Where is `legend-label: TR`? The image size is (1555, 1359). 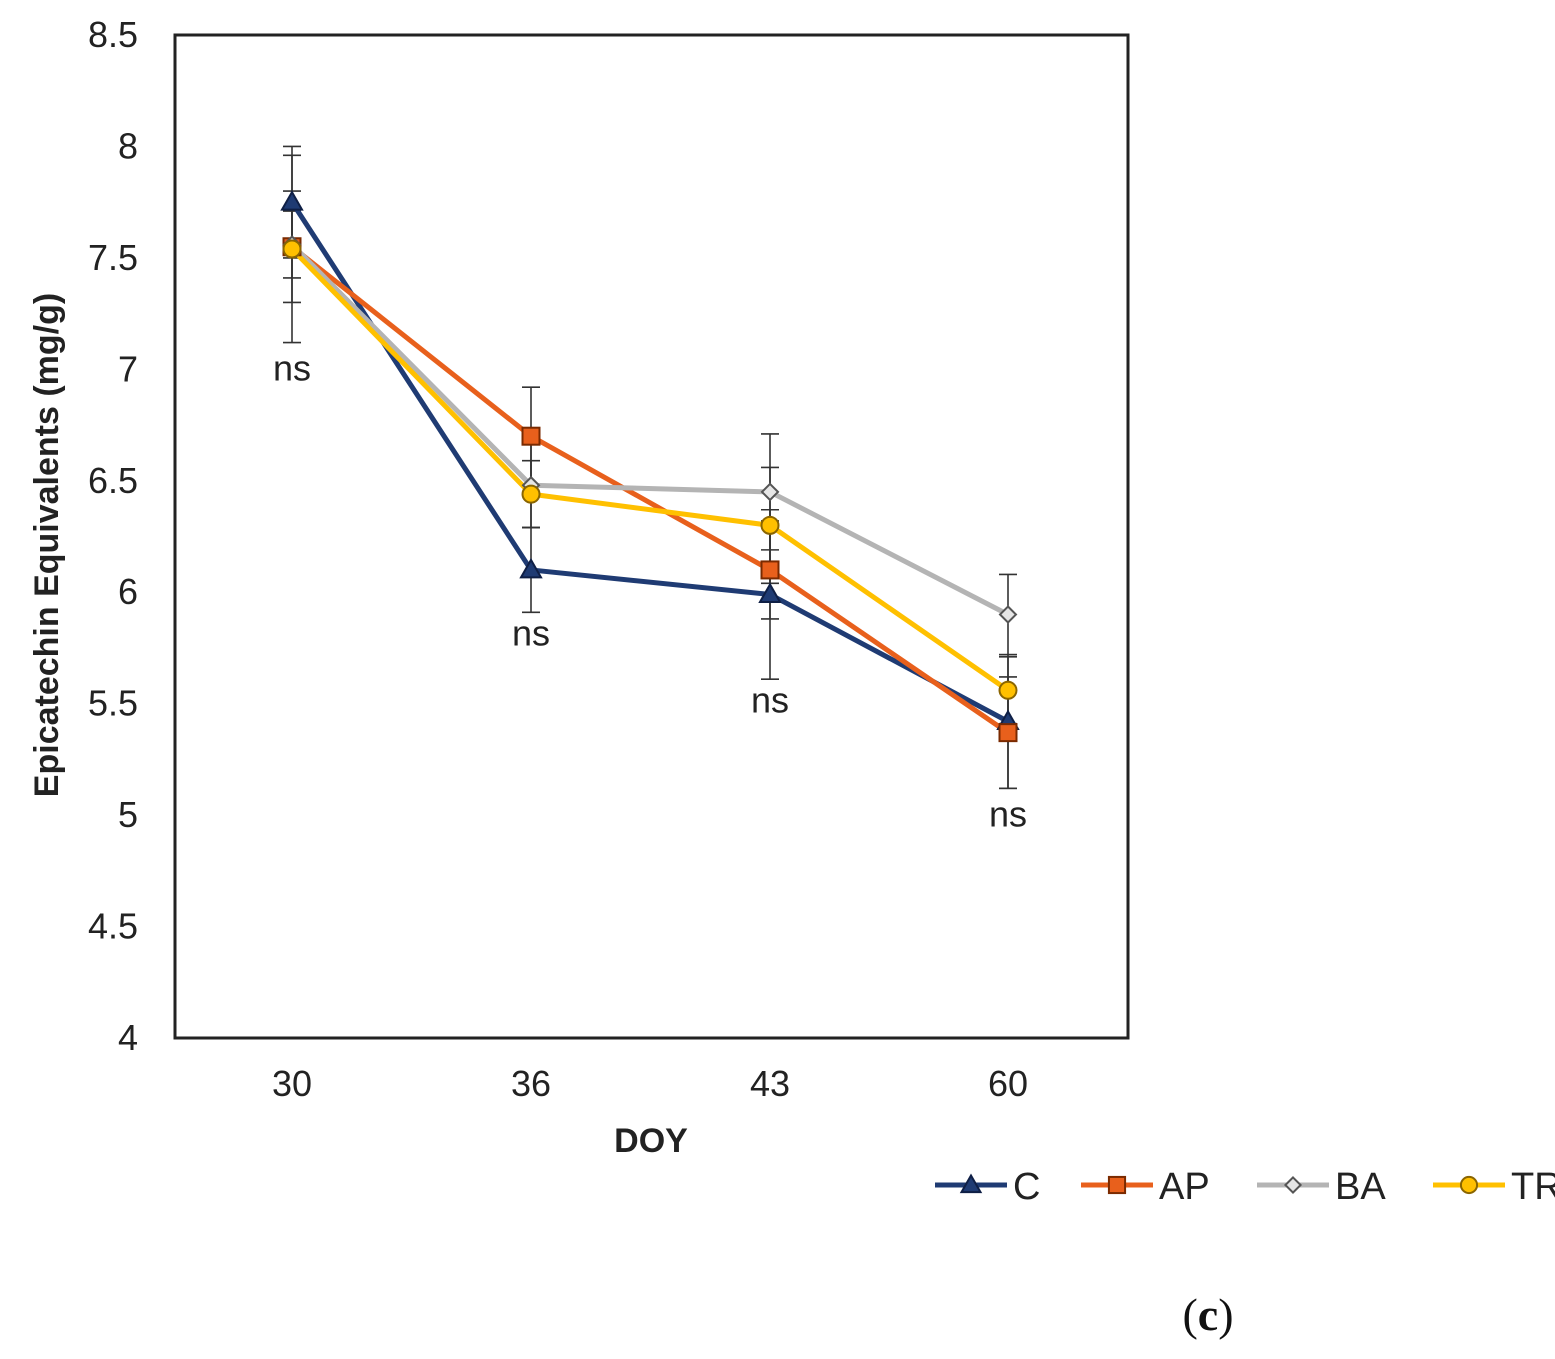 legend-label: TR is located at coordinates (1533, 1187).